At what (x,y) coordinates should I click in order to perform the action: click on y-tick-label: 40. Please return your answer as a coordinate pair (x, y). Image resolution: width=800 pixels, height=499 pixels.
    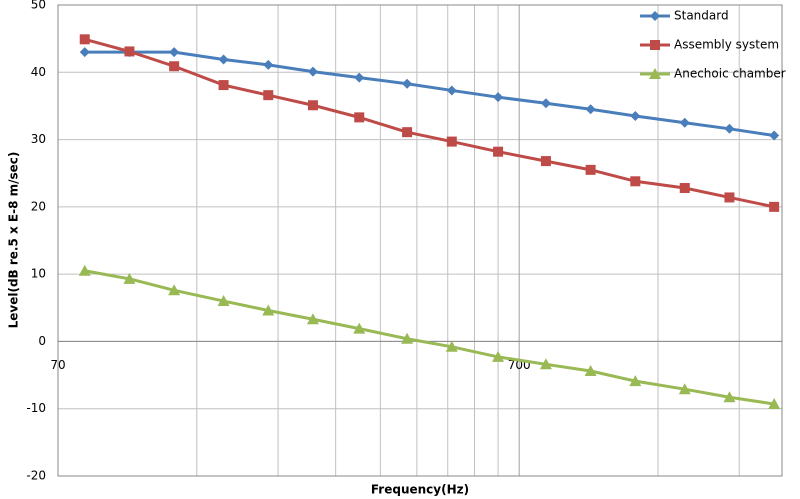
    Looking at the image, I should click on (38, 72).